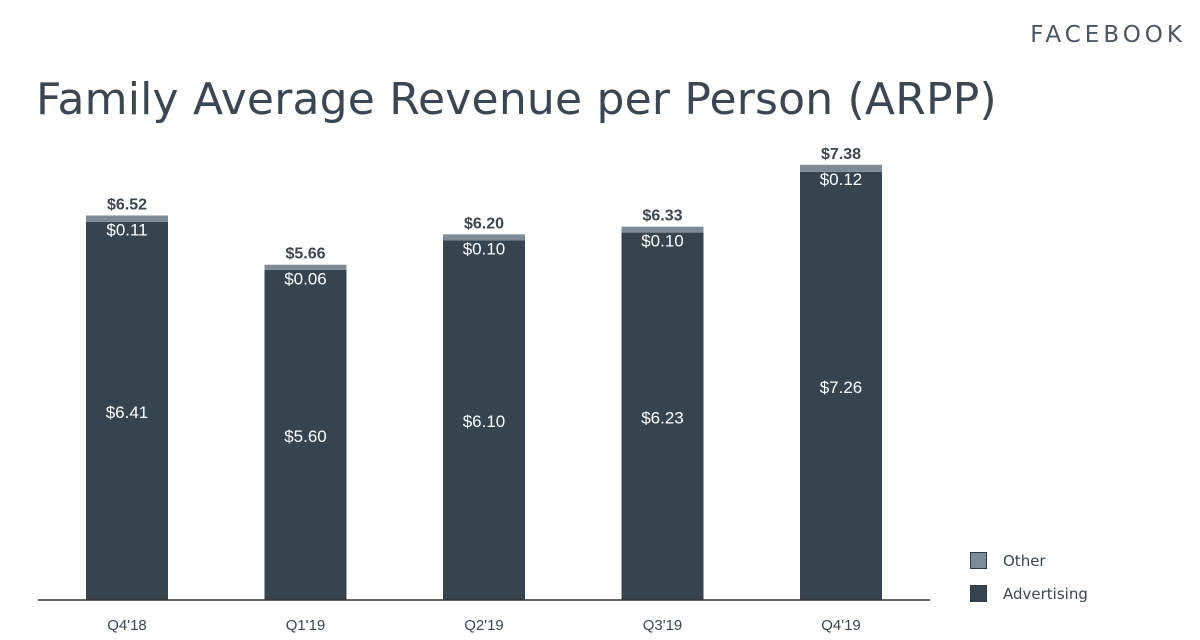 The height and width of the screenshot is (640, 1200). I want to click on legend-item-advertising: Advertising, so click(1029, 593).